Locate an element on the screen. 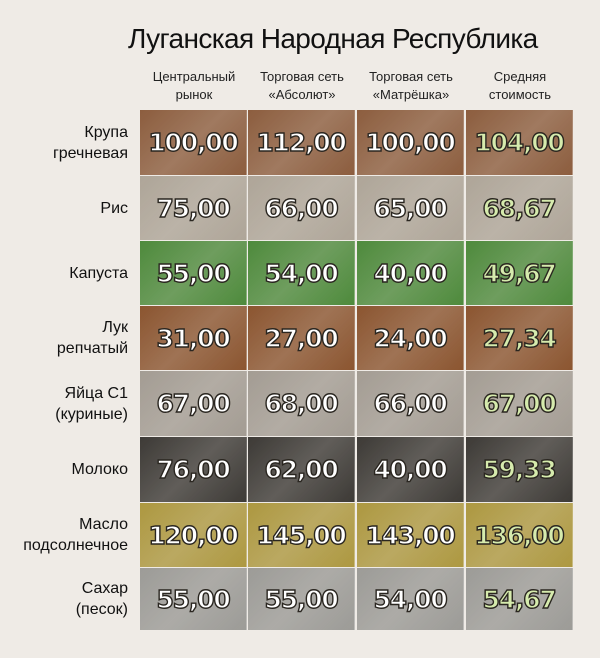  average-price: 104,00 is located at coordinates (519, 142).